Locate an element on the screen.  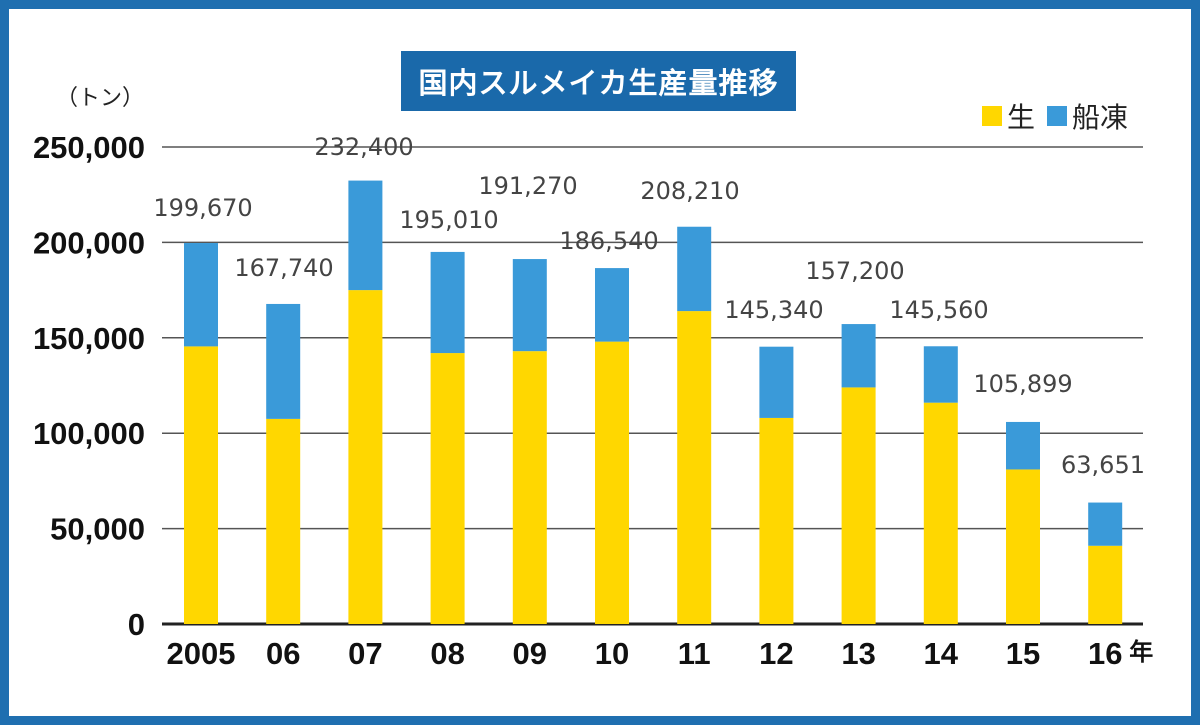
x-tick-label: 14 is located at coordinates (941, 653).